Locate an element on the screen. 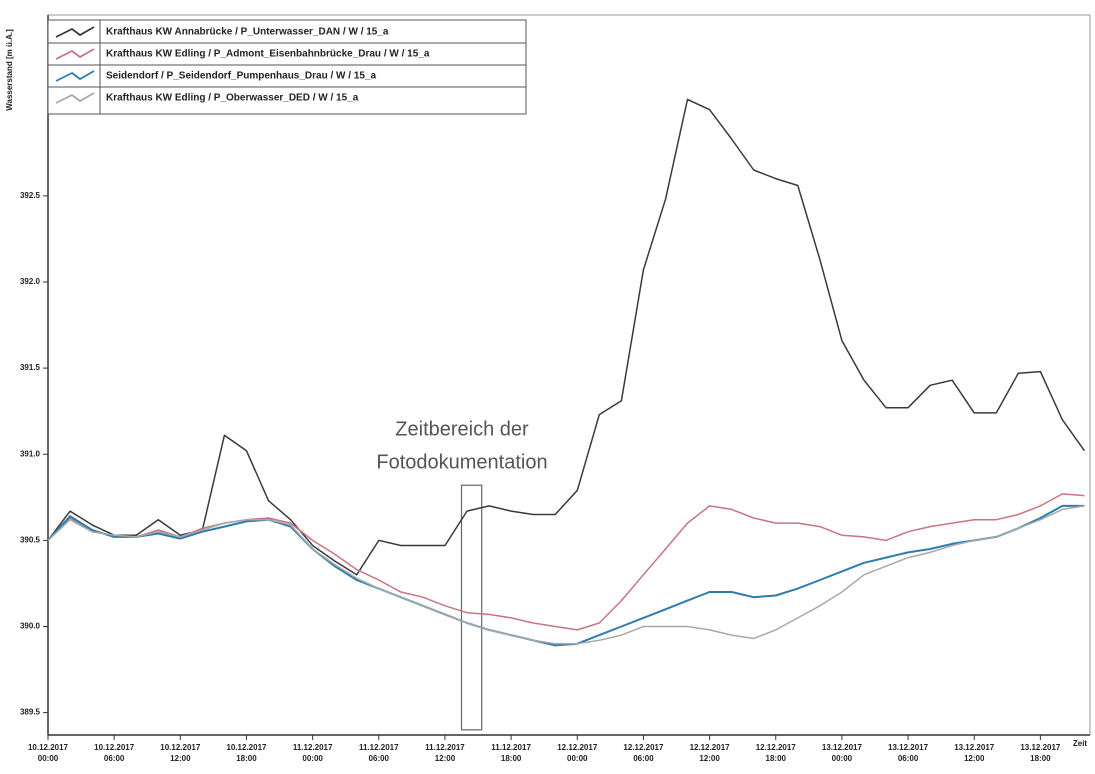 The height and width of the screenshot is (774, 1095). x-tick-label: 10.12.2017 18:00 is located at coordinates (246, 753).